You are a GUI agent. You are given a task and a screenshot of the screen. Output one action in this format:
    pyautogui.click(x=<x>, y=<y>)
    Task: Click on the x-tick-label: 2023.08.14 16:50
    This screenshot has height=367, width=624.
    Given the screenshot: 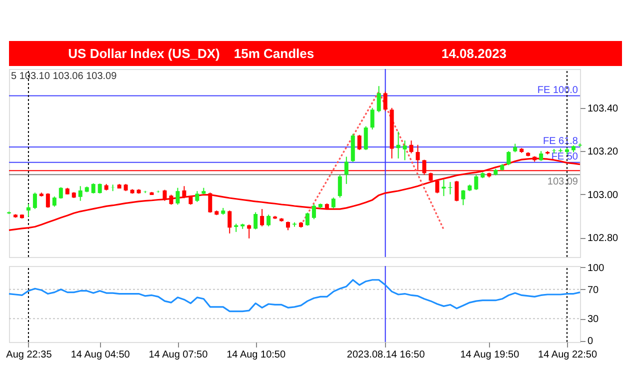 What is the action you would take?
    pyautogui.click(x=386, y=355)
    